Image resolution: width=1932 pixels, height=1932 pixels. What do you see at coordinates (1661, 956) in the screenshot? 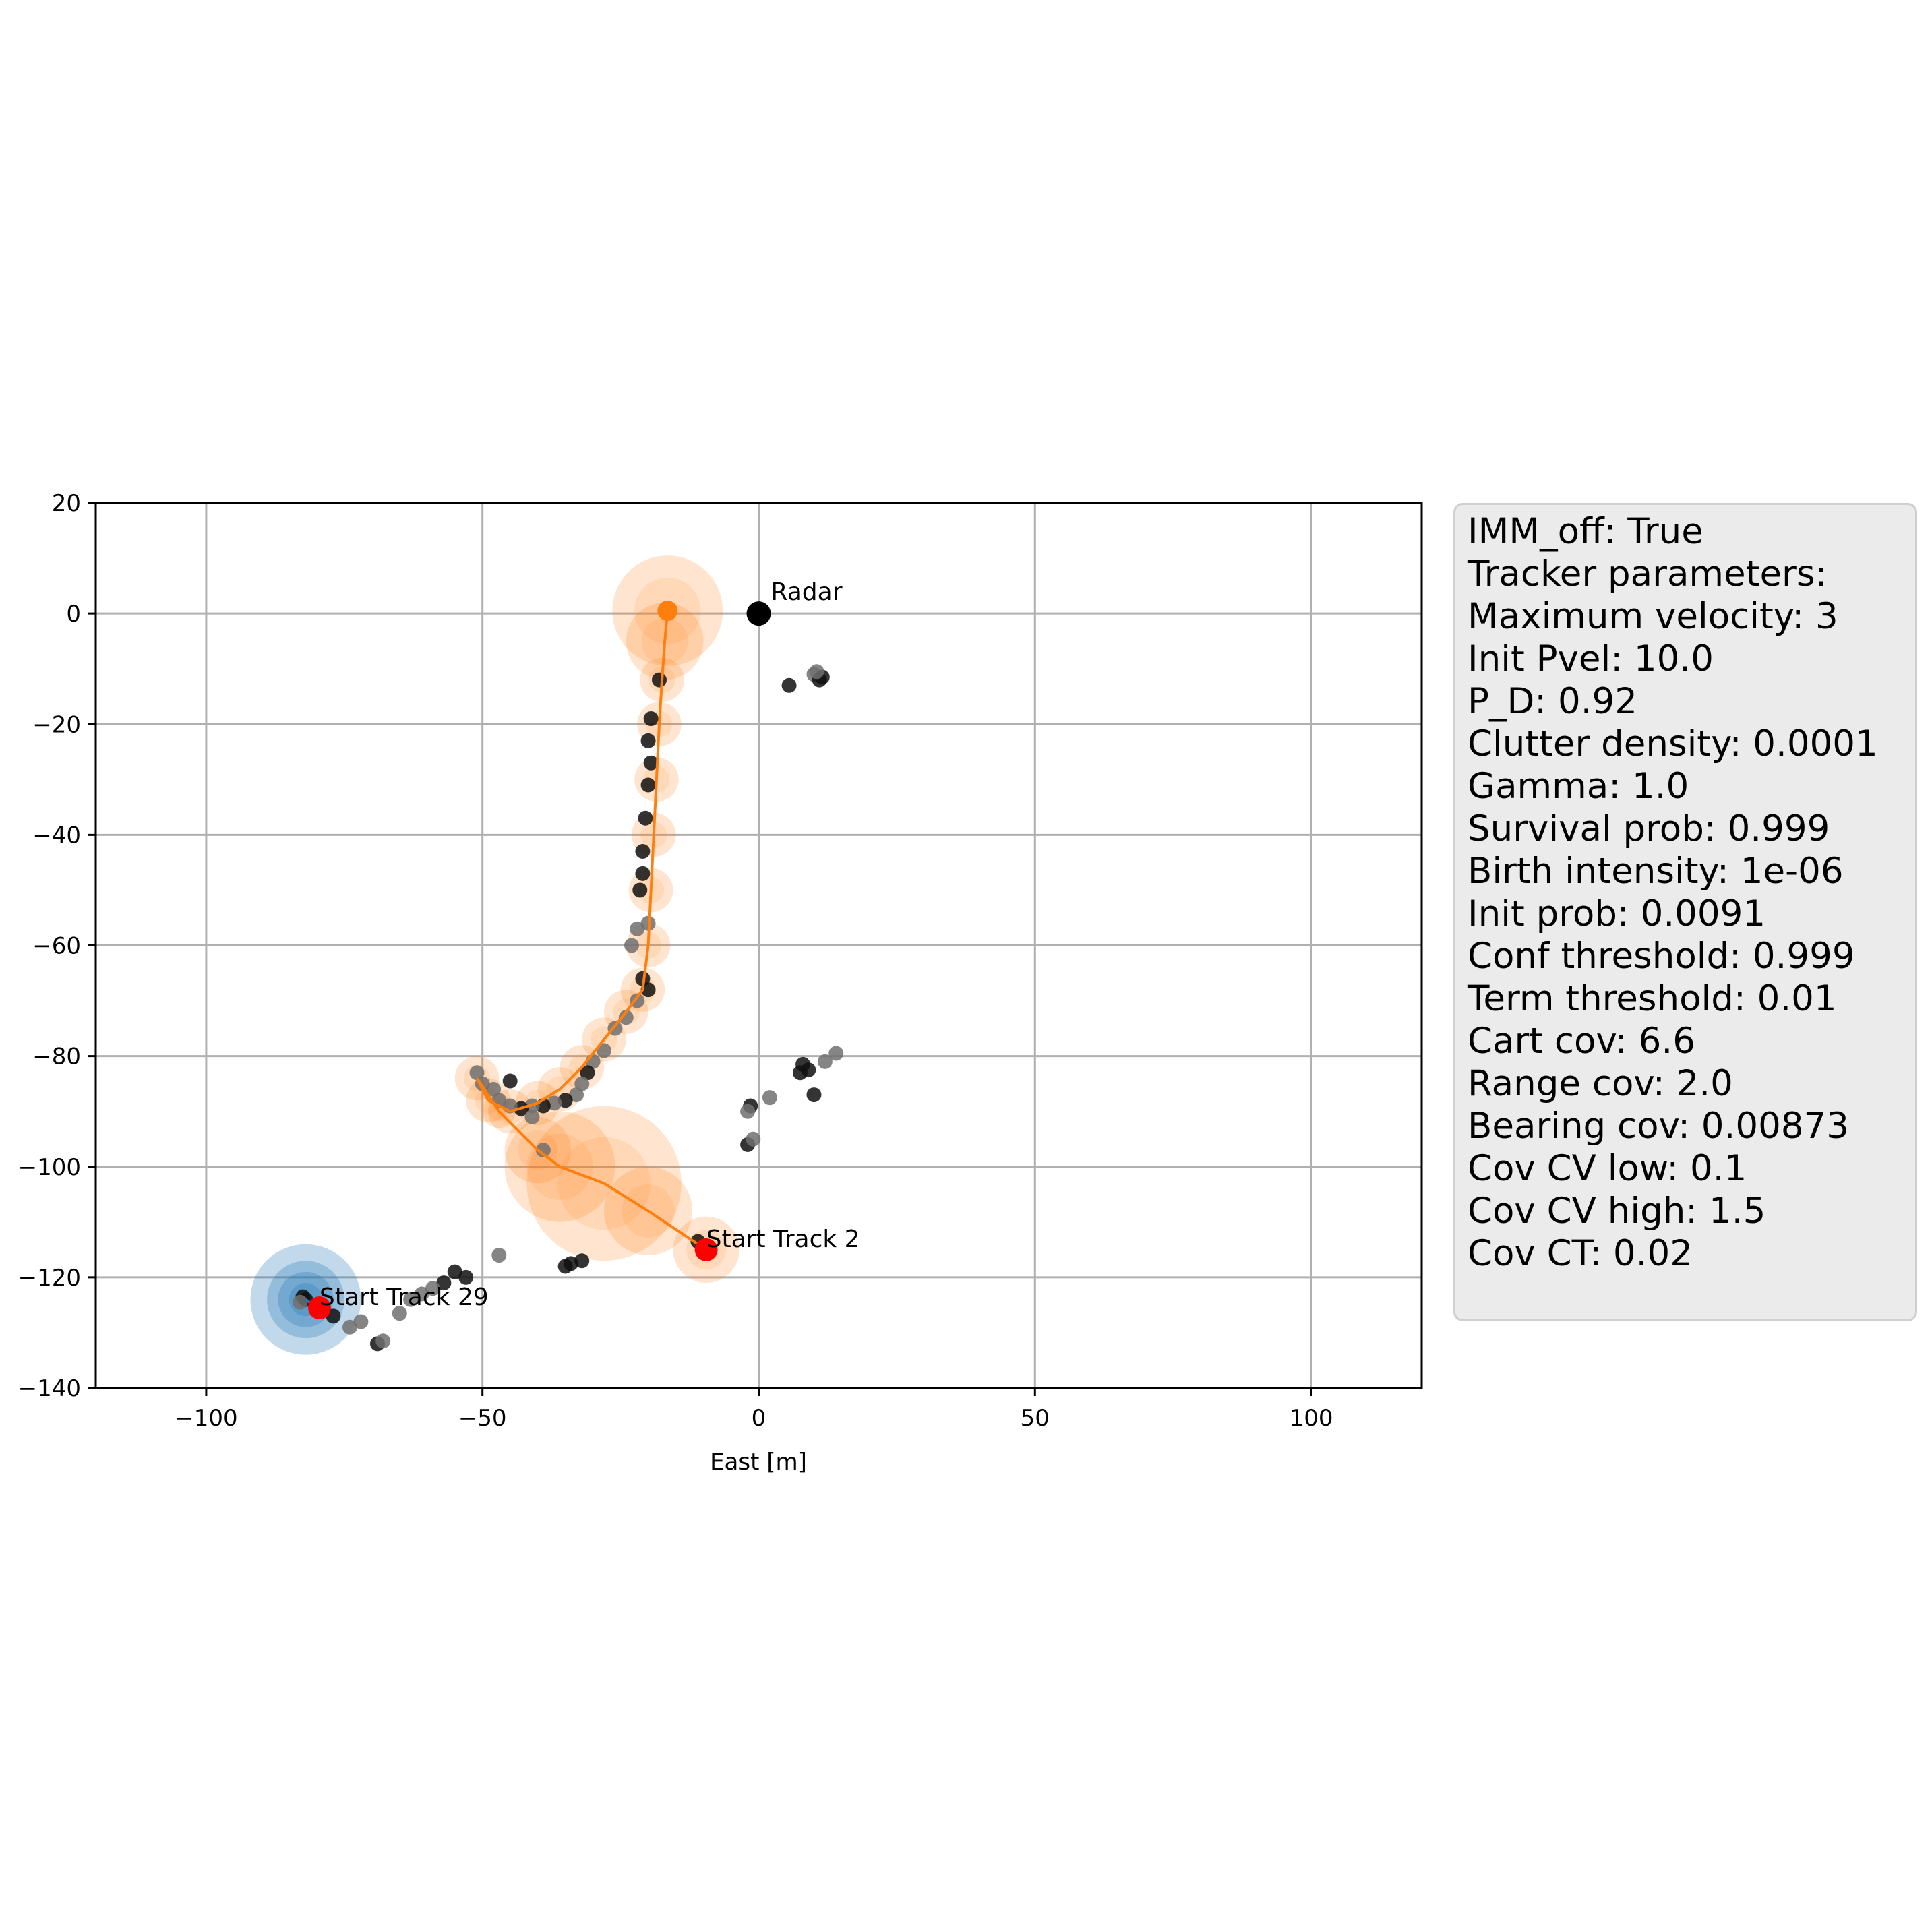
I see `tracker-parameter-line: Conf threshold: 0.999` at bounding box center [1661, 956].